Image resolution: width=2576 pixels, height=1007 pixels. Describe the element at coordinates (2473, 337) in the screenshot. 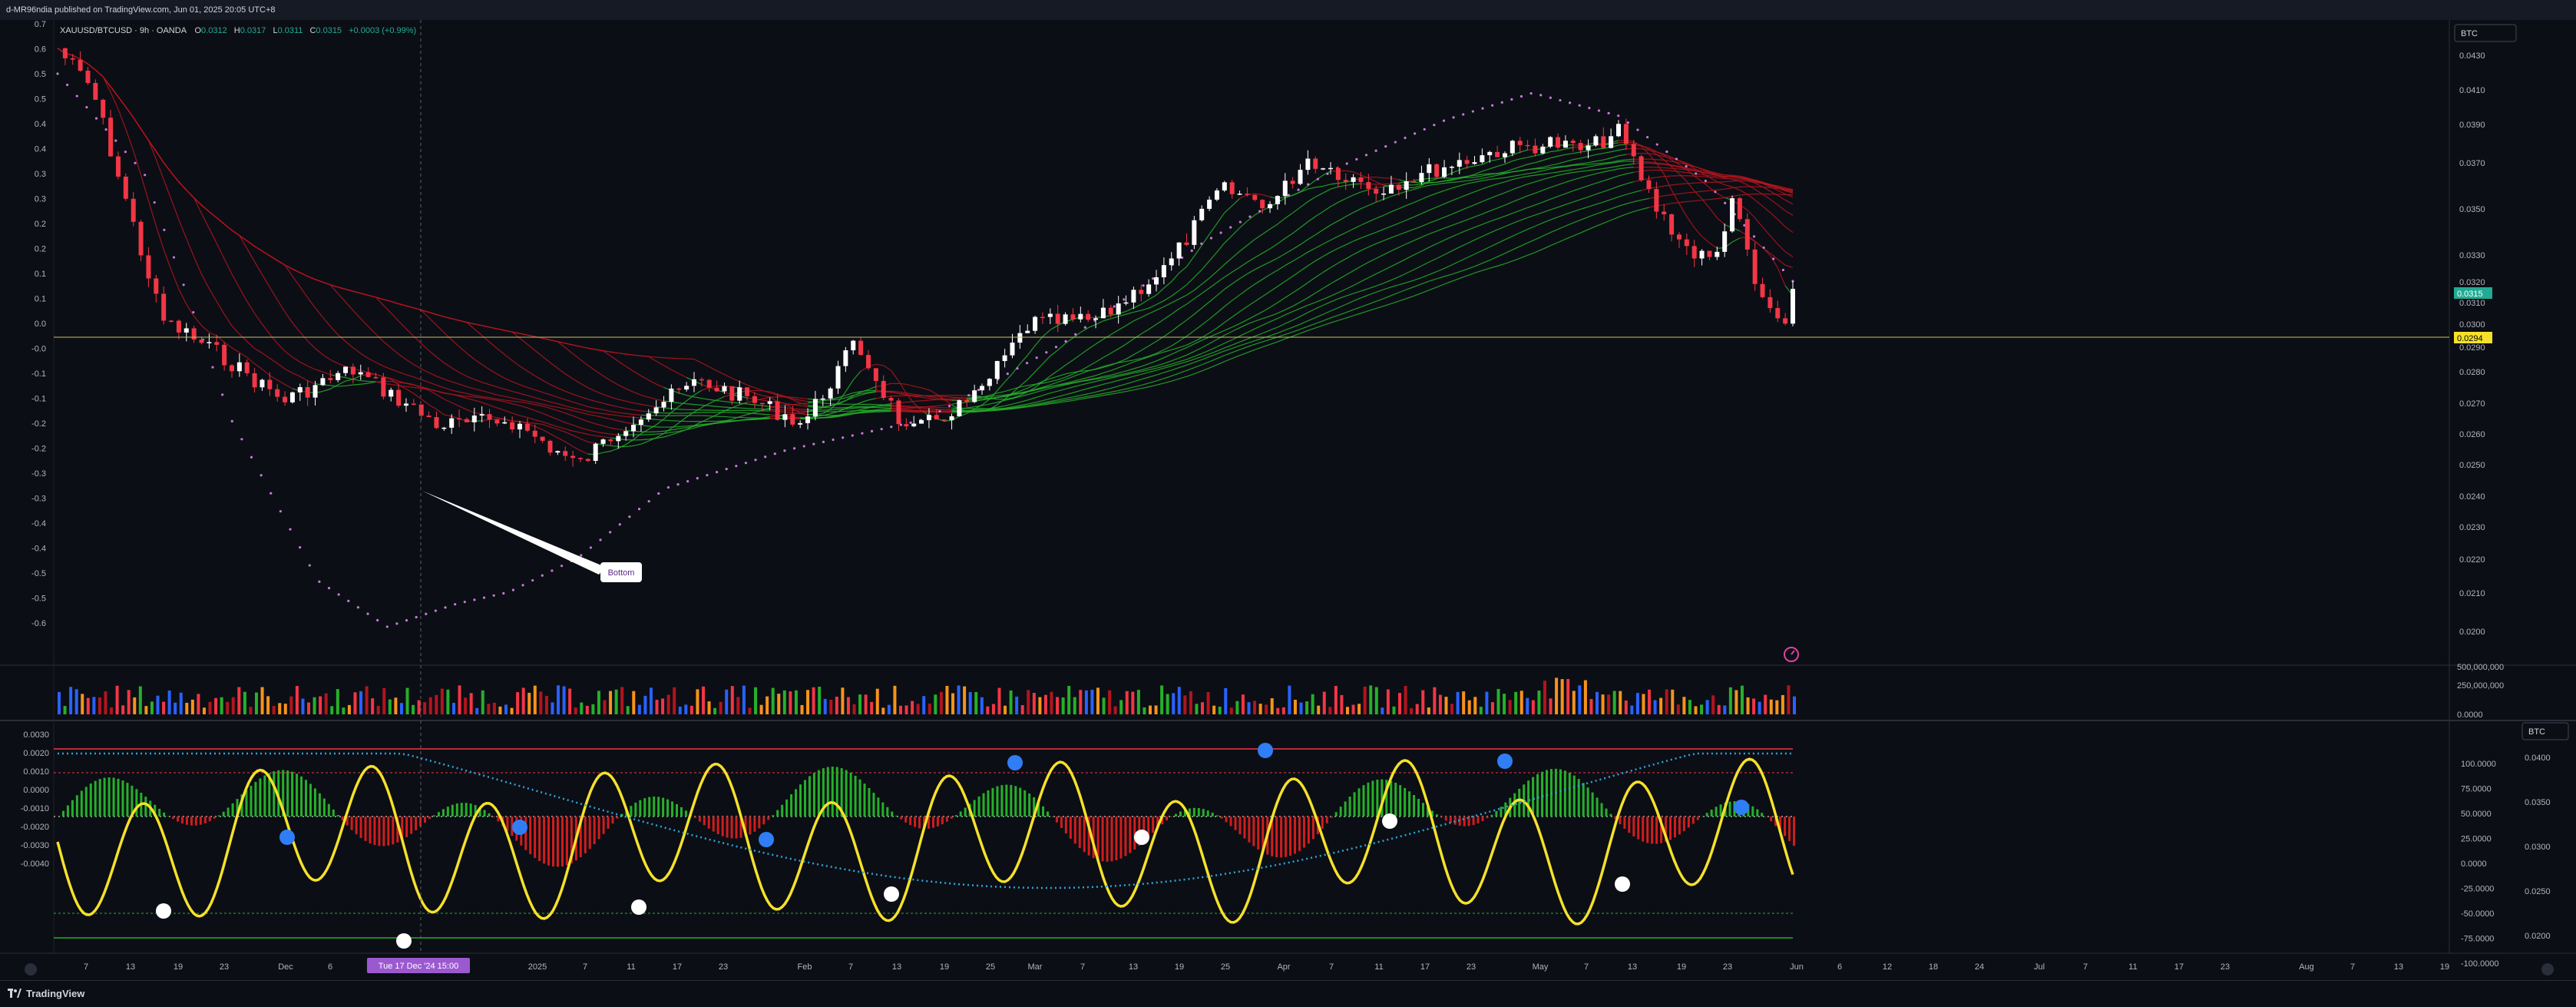

I see `hline-price-label: 0.0294` at that location.